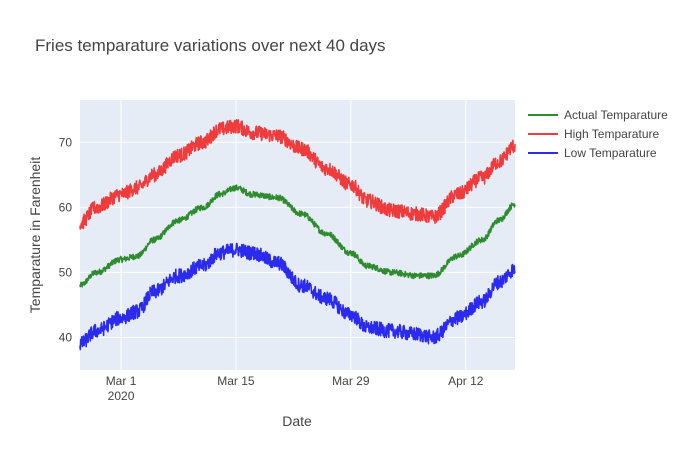 The width and height of the screenshot is (700, 450). Describe the element at coordinates (66, 272) in the screenshot. I see `y-tick-label: 50` at that location.